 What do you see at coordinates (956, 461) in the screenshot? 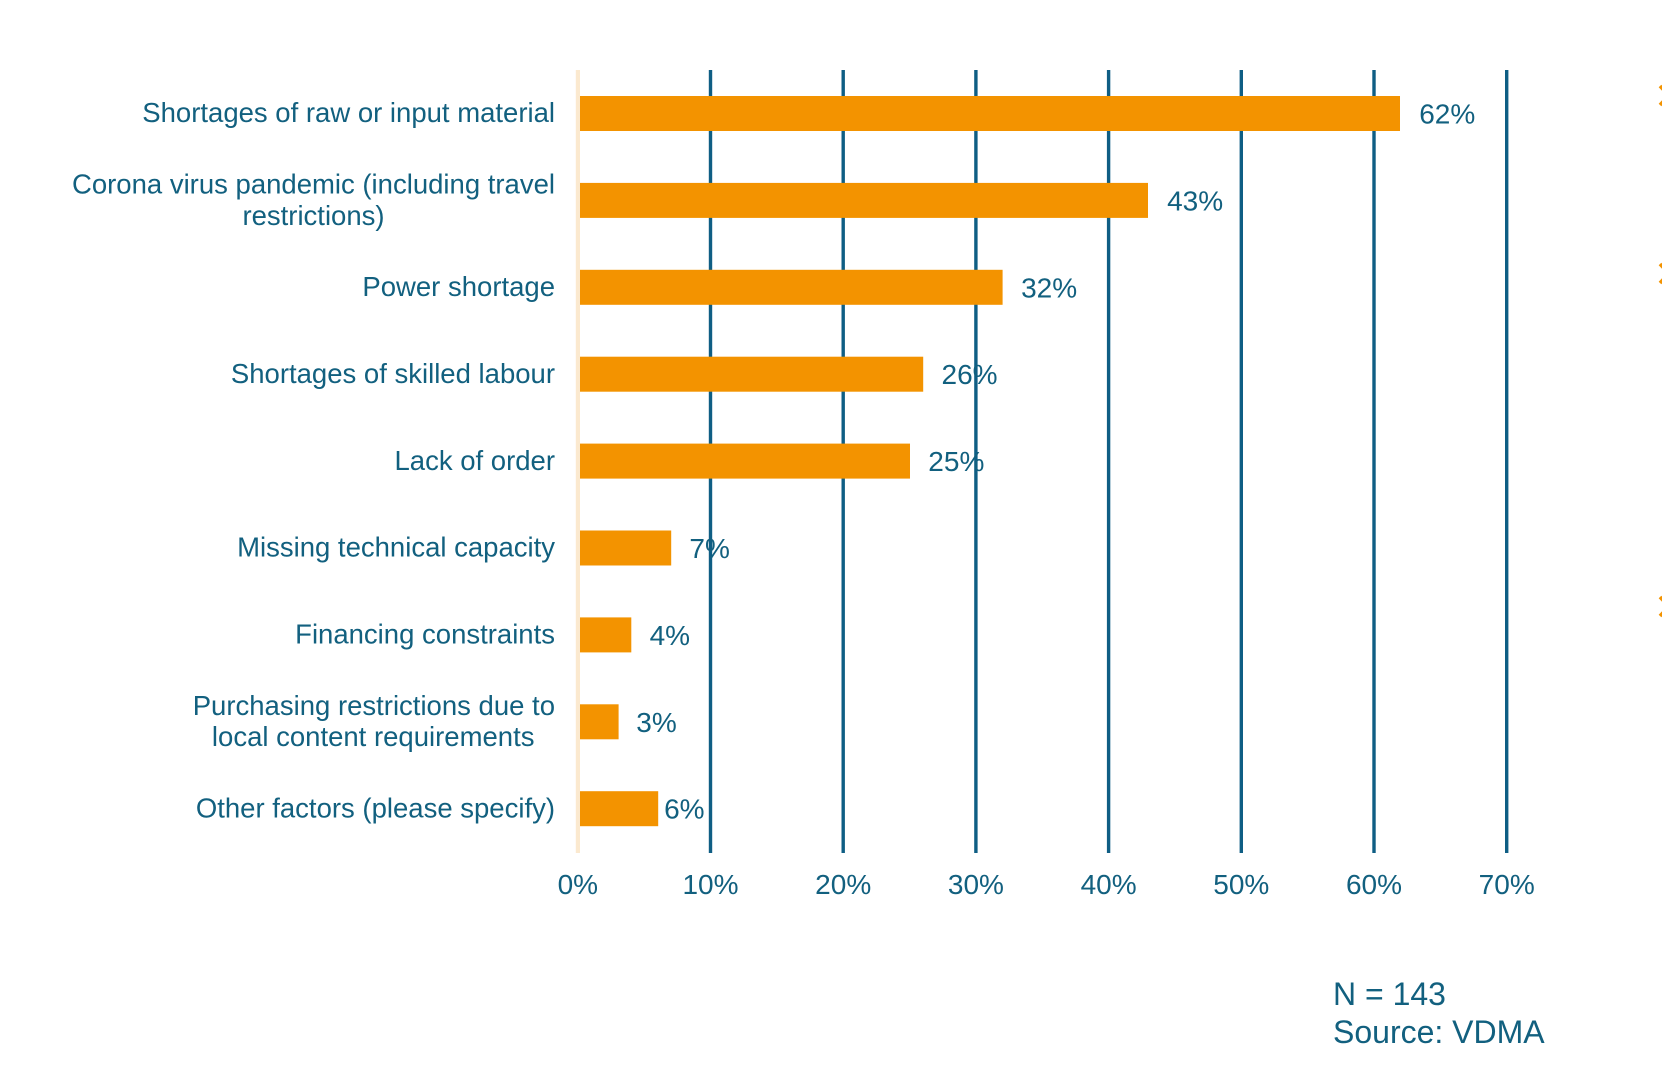
I see `svg-text: 25%` at bounding box center [956, 461].